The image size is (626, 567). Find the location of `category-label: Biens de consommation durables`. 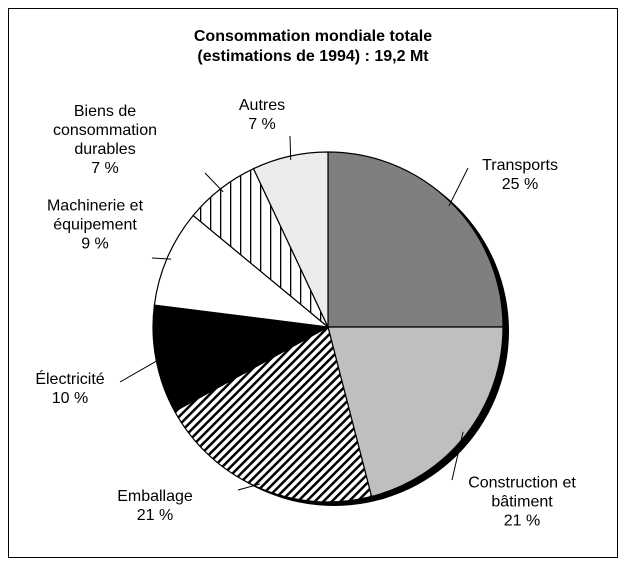

category-label: Biens de consommation durables is located at coordinates (105, 130).